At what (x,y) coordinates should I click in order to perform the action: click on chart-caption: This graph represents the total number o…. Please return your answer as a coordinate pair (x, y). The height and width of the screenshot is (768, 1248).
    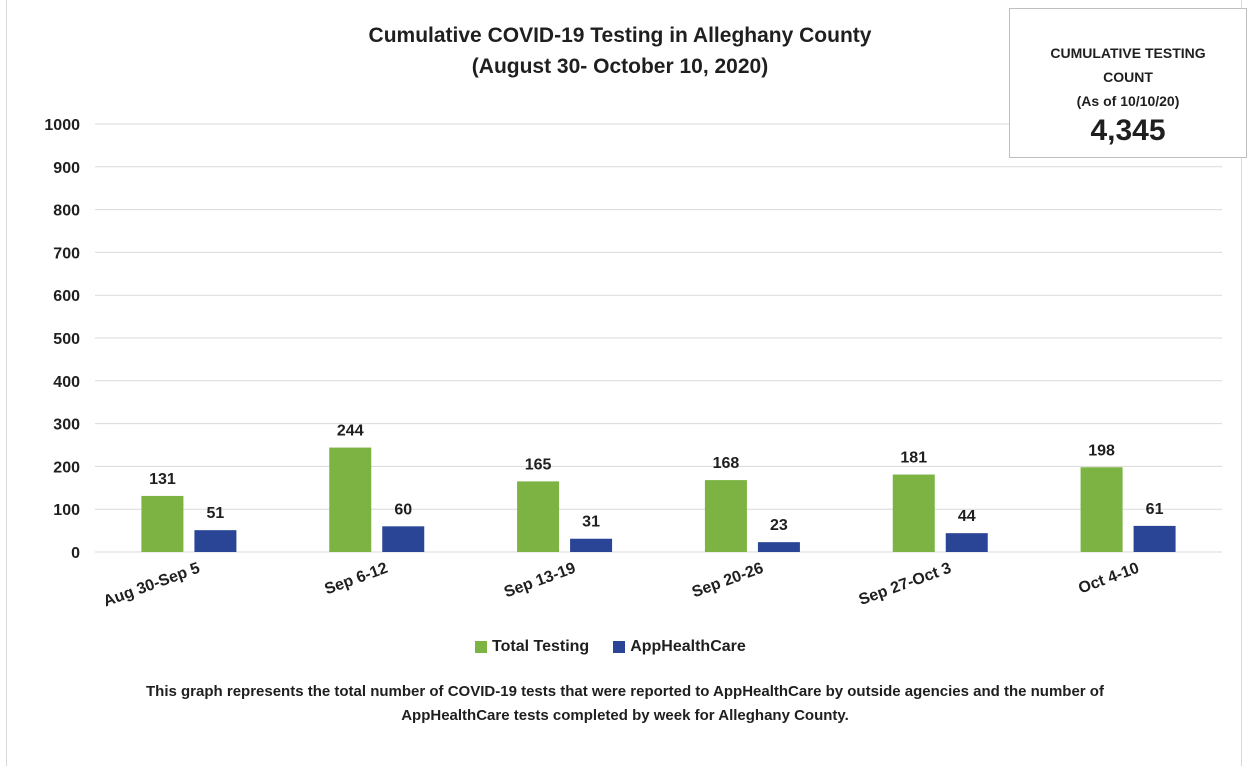
    Looking at the image, I should click on (625, 704).